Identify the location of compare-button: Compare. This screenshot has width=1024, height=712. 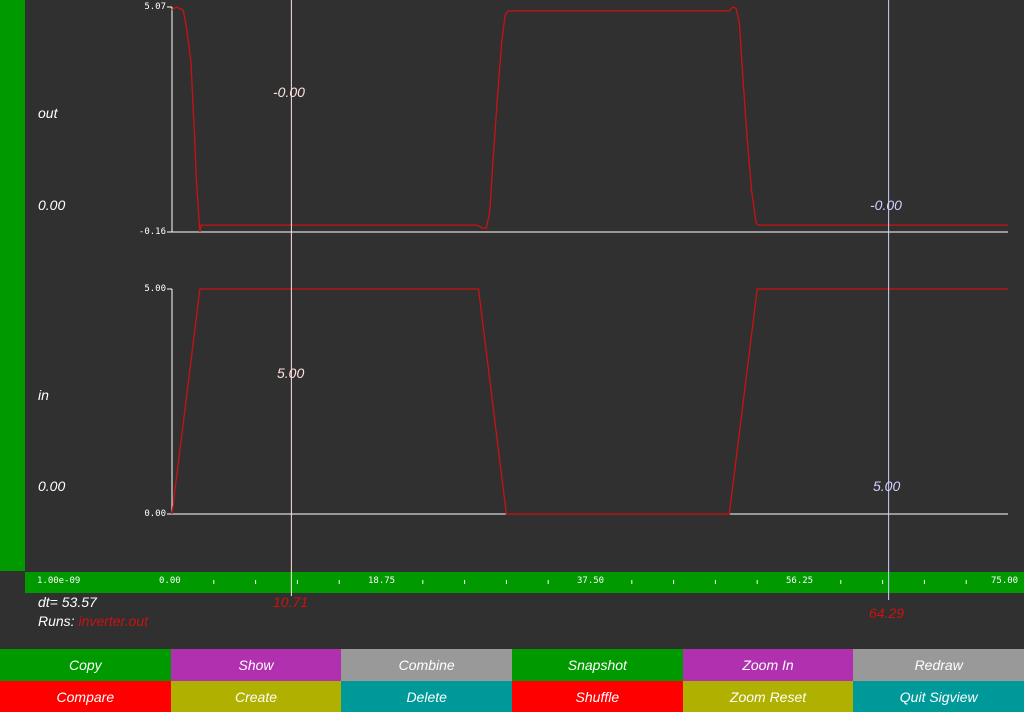
(85, 696).